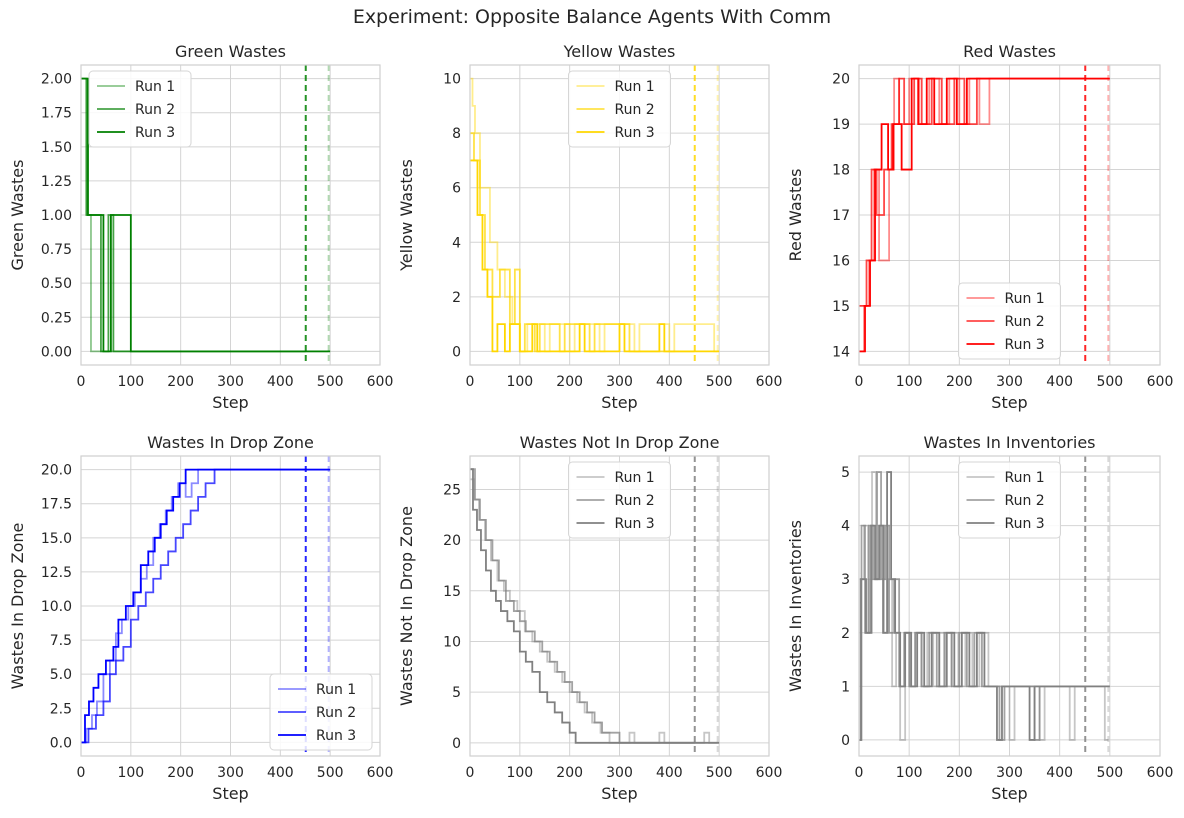  What do you see at coordinates (635, 87) in the screenshot?
I see `legend-label-run-1: Run 1` at bounding box center [635, 87].